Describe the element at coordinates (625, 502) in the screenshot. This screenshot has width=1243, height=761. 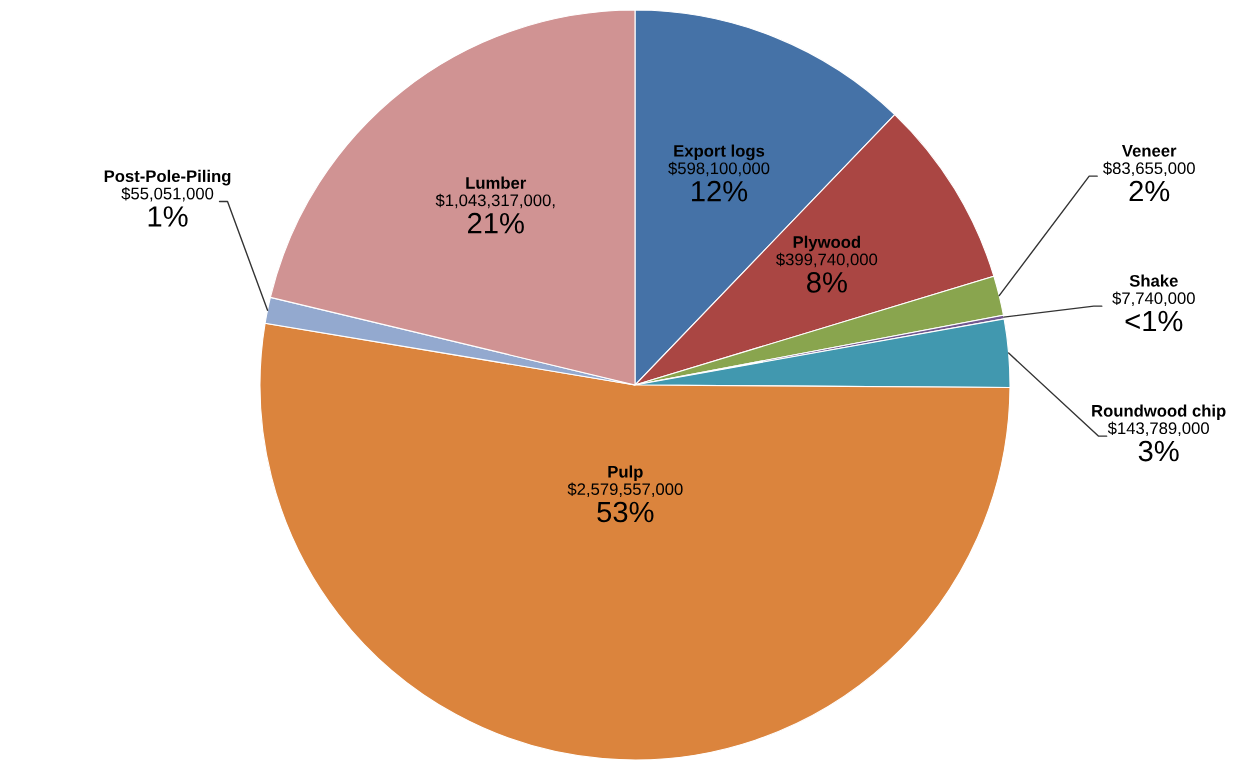
I see `data-label: $2,579,557,000 53%` at that location.